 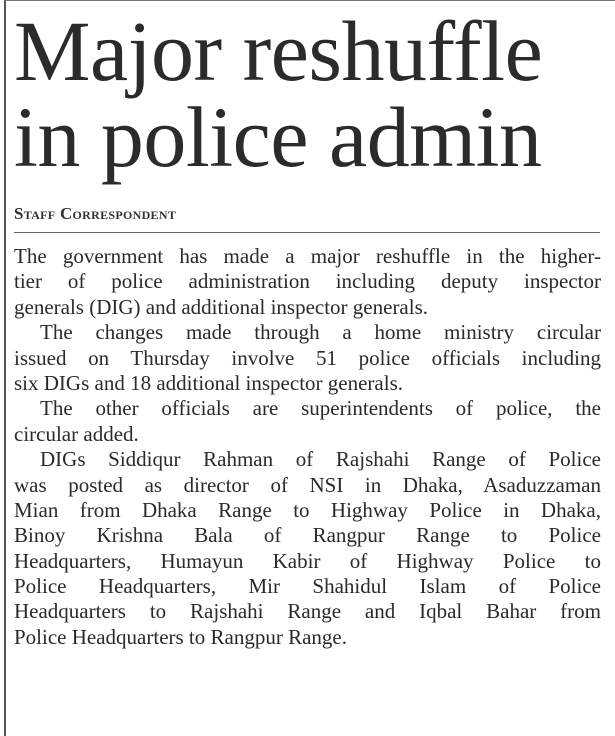 I want to click on headline-line-1: Major reshuffle, so click(x=278, y=51).